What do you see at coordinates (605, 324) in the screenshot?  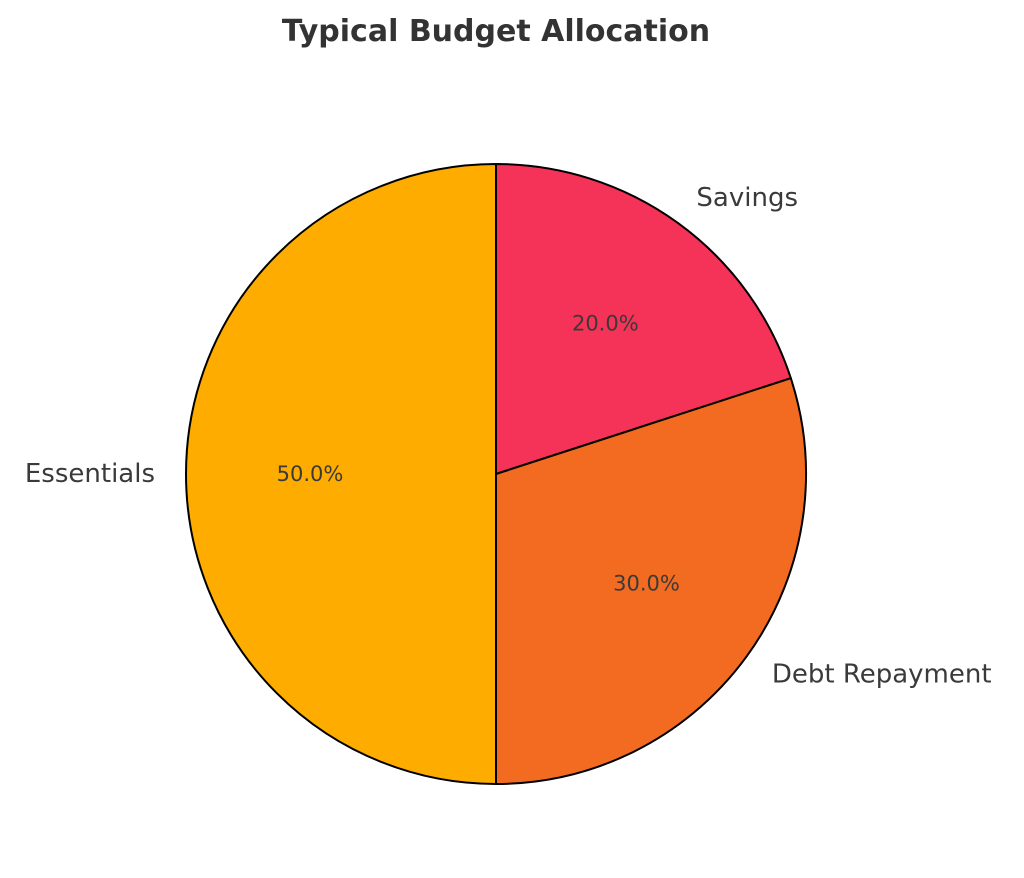 I see `percent-label-savings: 20.0%` at bounding box center [605, 324].